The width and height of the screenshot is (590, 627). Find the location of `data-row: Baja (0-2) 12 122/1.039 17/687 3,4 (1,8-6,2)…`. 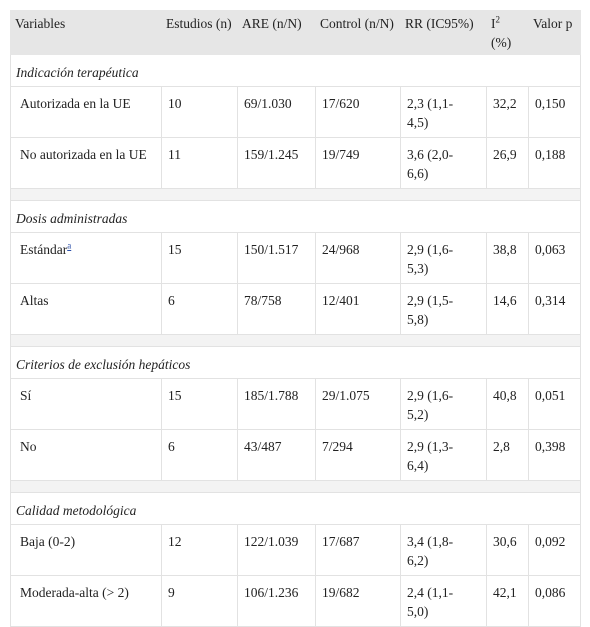

data-row: Baja (0-2) 12 122/1.039 17/687 3,4 (1,8-6,2)… is located at coordinates (295, 550).